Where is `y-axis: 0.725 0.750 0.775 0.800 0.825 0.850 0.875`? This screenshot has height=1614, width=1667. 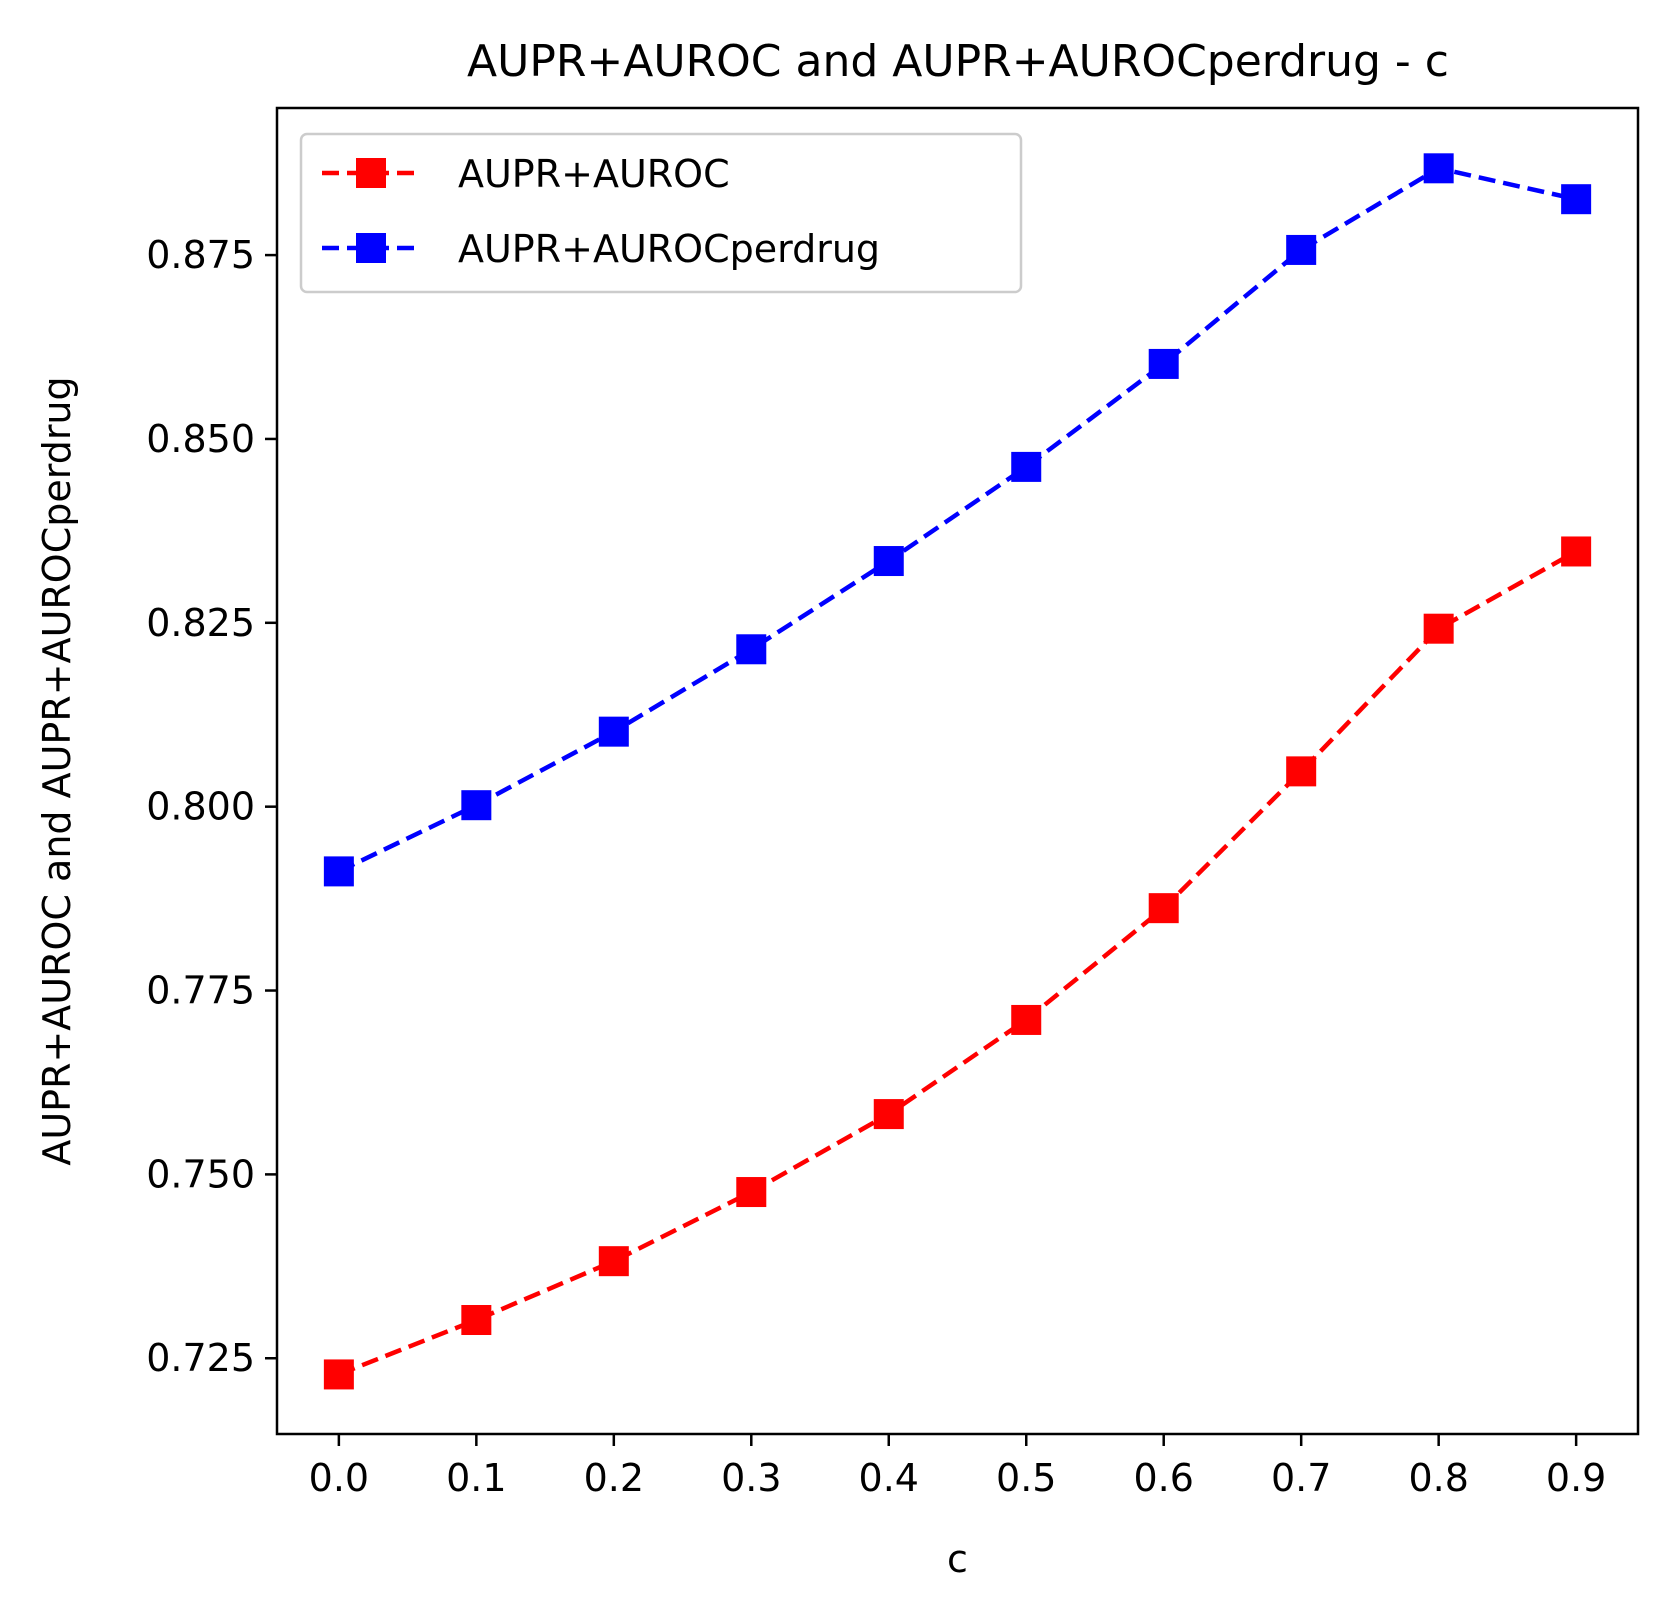 y-axis: 0.725 0.750 0.775 0.800 0.825 0.850 0.875 is located at coordinates (211, 806).